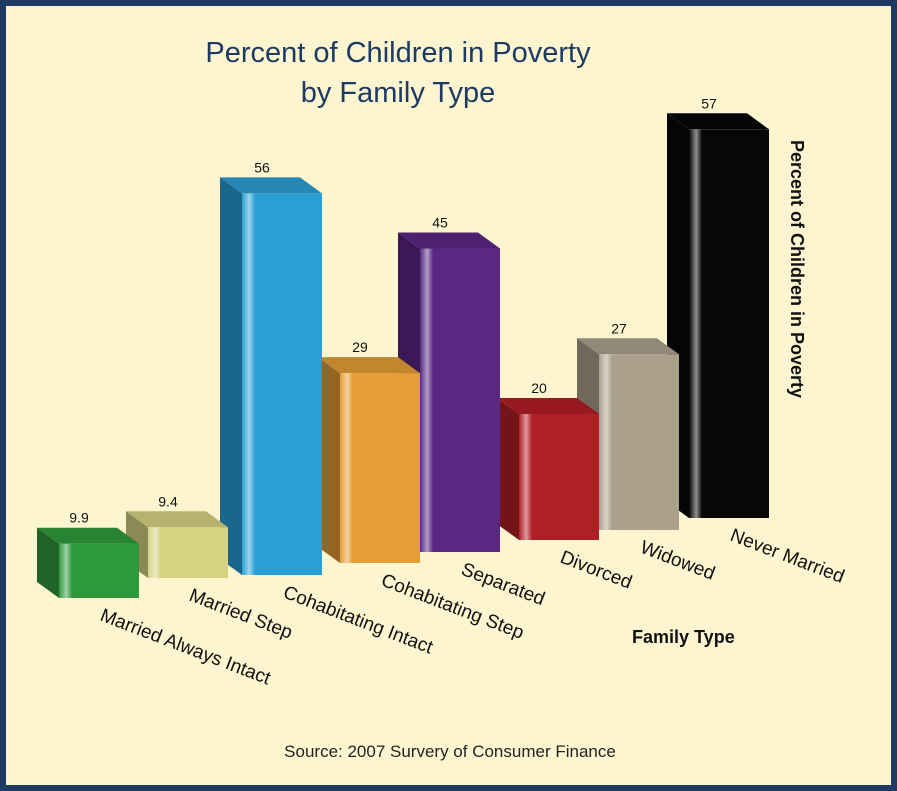 The width and height of the screenshot is (897, 791). I want to click on category-label: Never Married, so click(787, 556).